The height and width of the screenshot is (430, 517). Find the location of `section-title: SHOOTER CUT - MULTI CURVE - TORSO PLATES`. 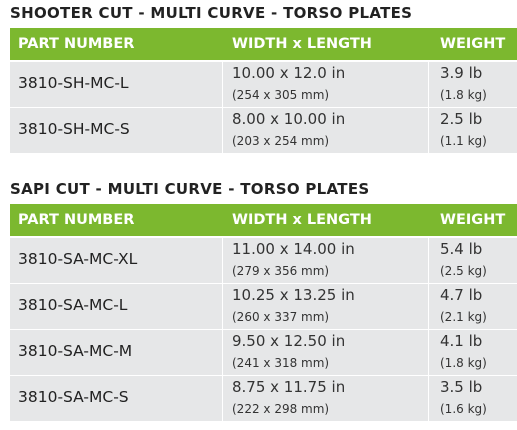

section-title: SHOOTER CUT - MULTI CURVE - TORSO PLATES is located at coordinates (211, 13).